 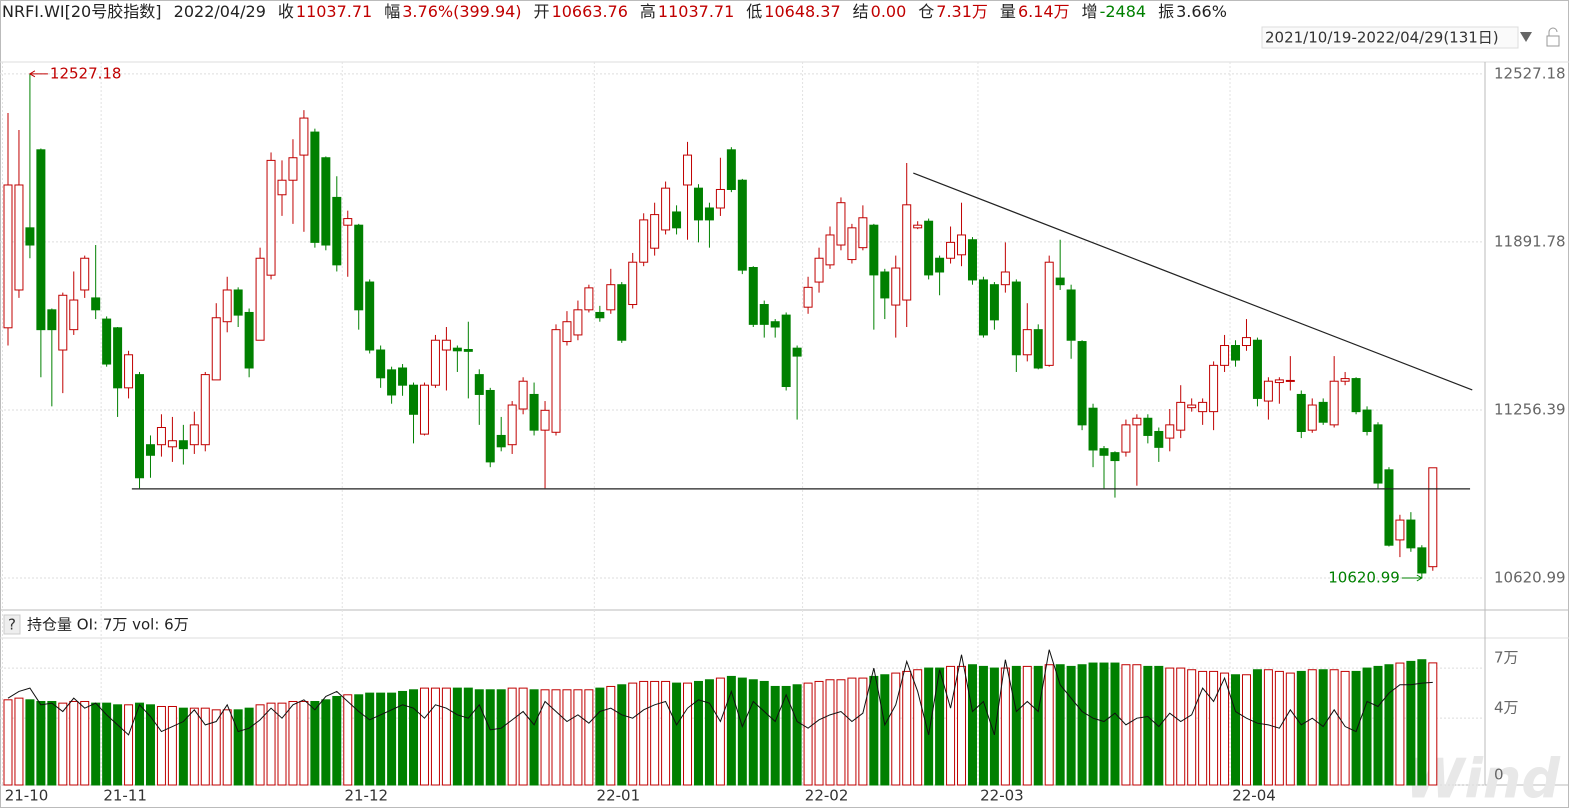 What do you see at coordinates (1526, 37) in the screenshot?
I see `dropdown-arrow` at bounding box center [1526, 37].